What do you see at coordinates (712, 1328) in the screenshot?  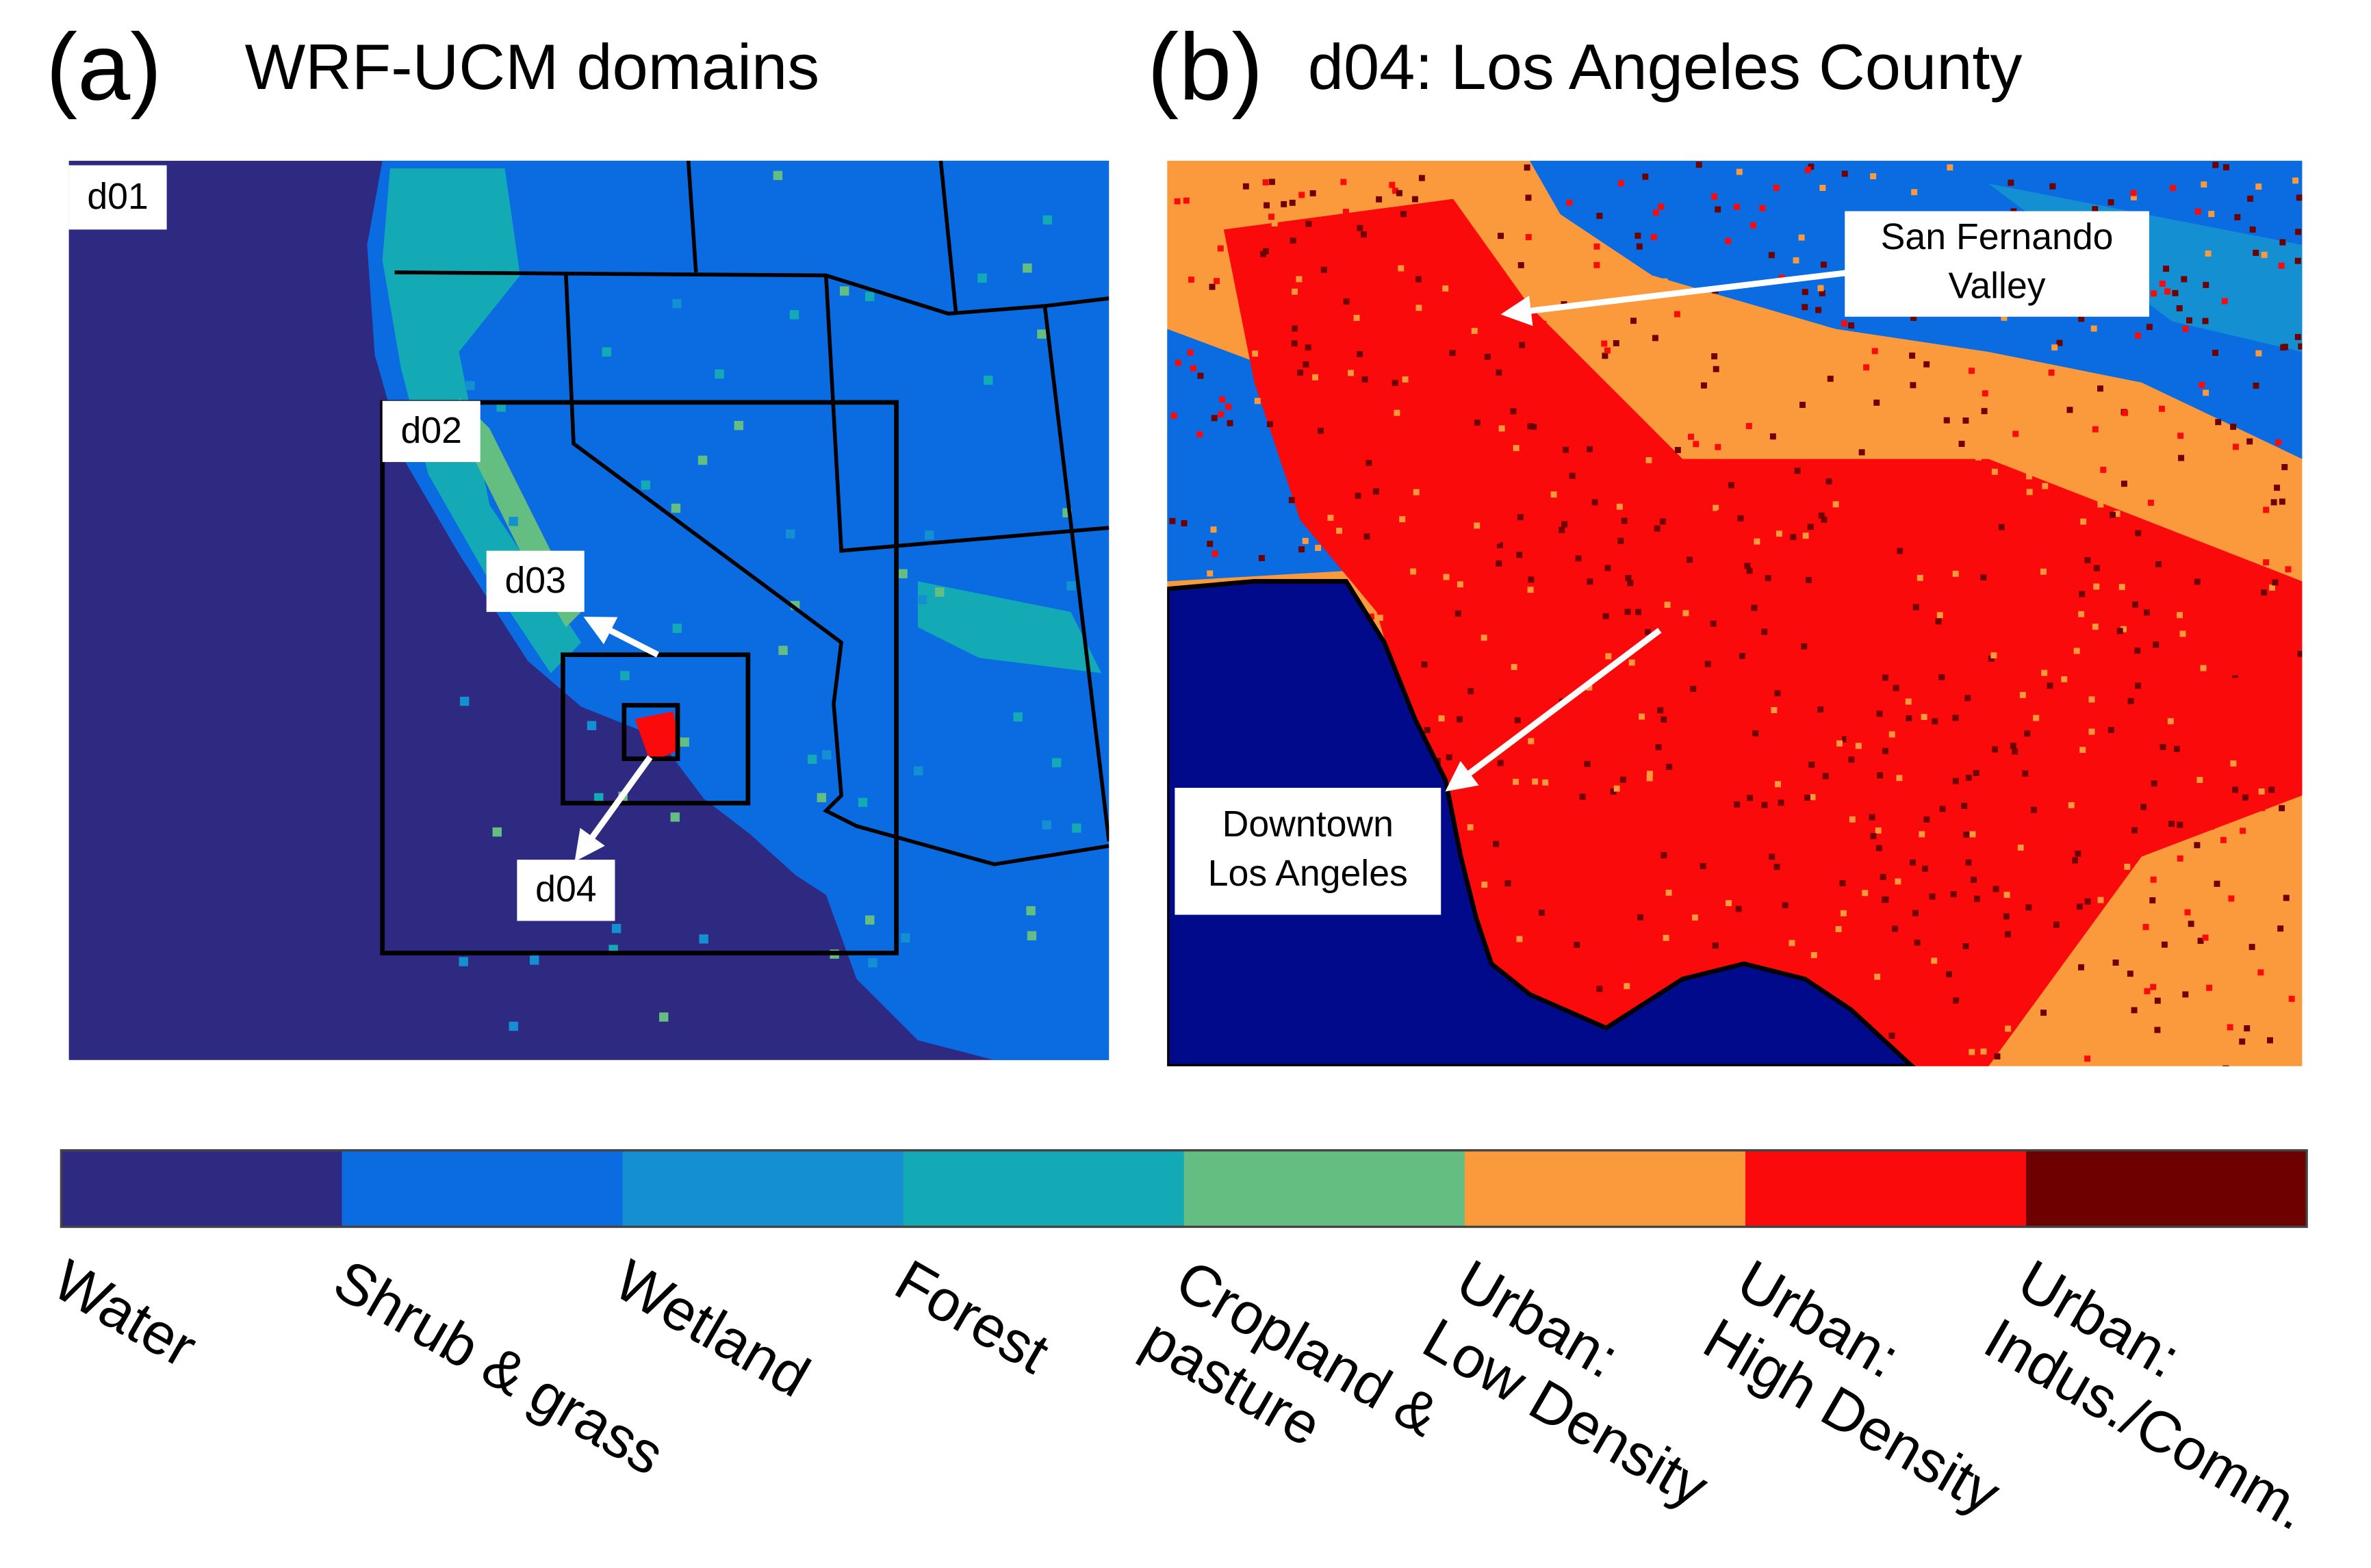 I see `legend-label-line: Wetland` at bounding box center [712, 1328].